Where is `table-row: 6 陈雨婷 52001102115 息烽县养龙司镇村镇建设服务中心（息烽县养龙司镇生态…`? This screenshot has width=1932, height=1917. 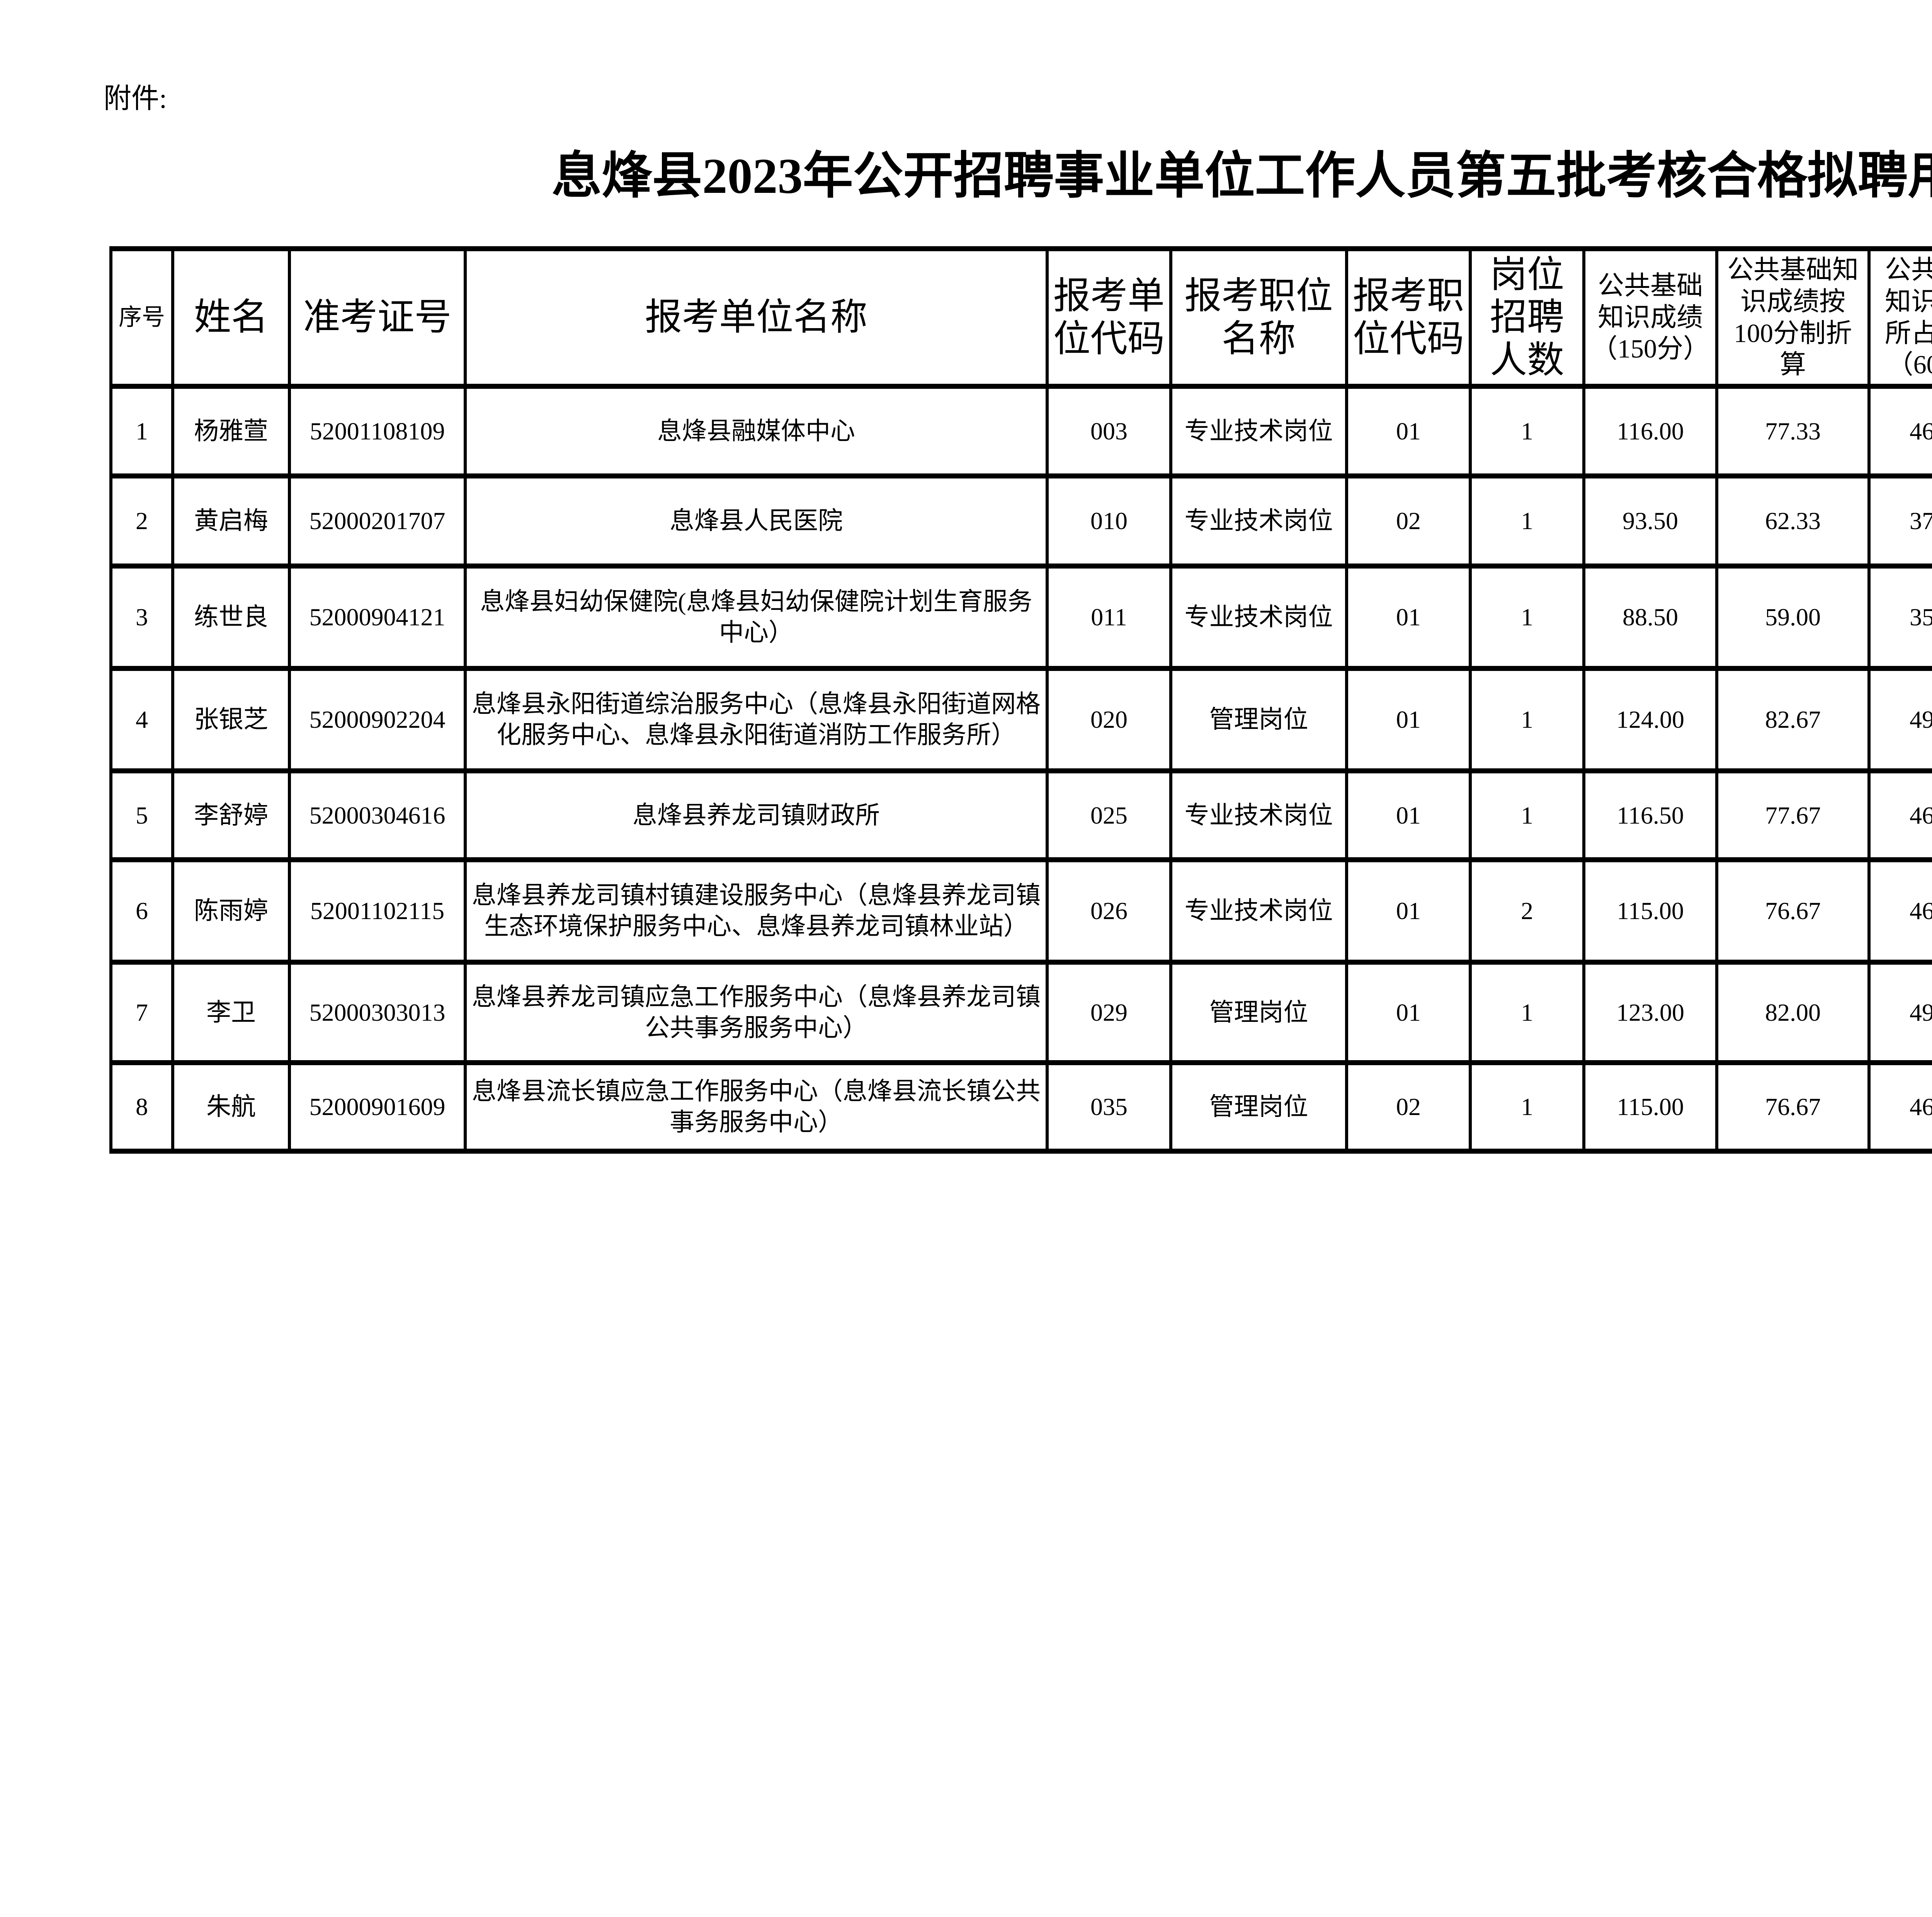
table-row: 6 陈雨婷 52001102115 息烽县养龙司镇村镇建设服务中心（息烽县养龙司镇生态… is located at coordinates (1020, 911).